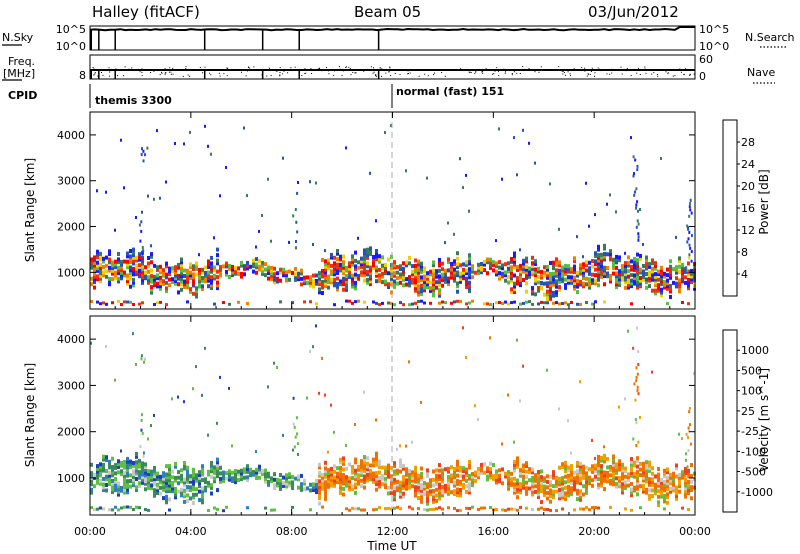  What do you see at coordinates (748, 208) in the screenshot?
I see `colorbar-tick-label: 16` at bounding box center [748, 208].